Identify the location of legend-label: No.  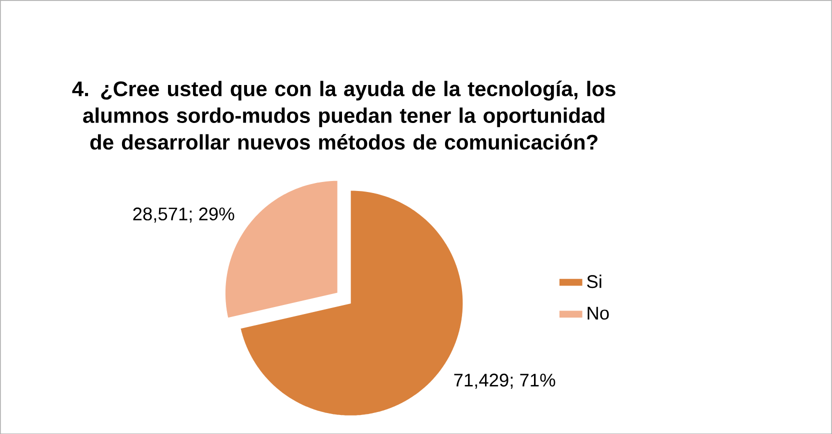
(598, 313).